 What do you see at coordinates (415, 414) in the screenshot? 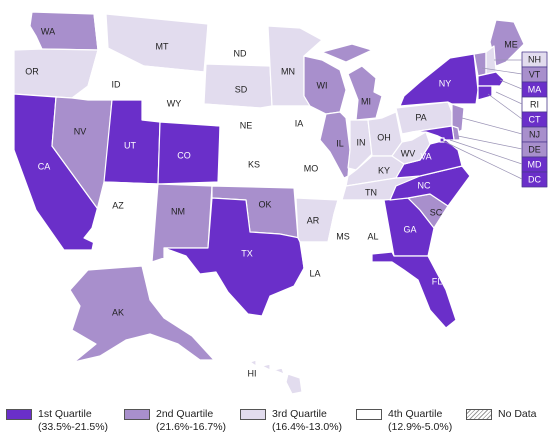
I see `legend-label-q4: 4th Quartile` at bounding box center [415, 414].